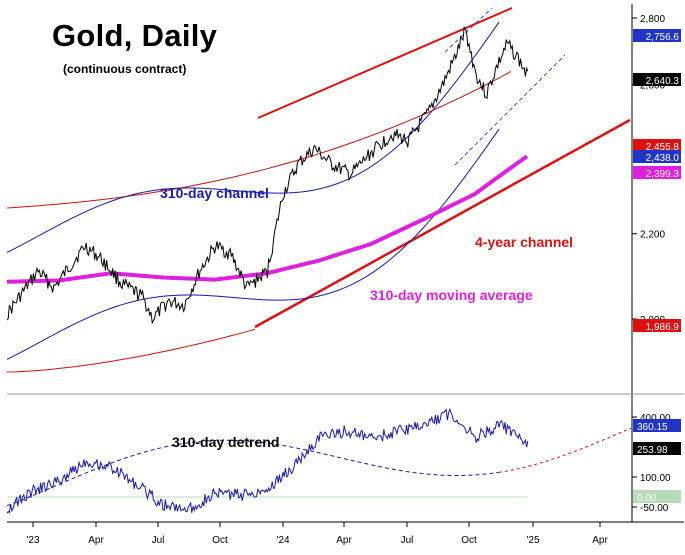 This screenshot has height=555, width=685. Describe the element at coordinates (663, 327) in the screenshot. I see `value-label: 1,986.9` at that location.